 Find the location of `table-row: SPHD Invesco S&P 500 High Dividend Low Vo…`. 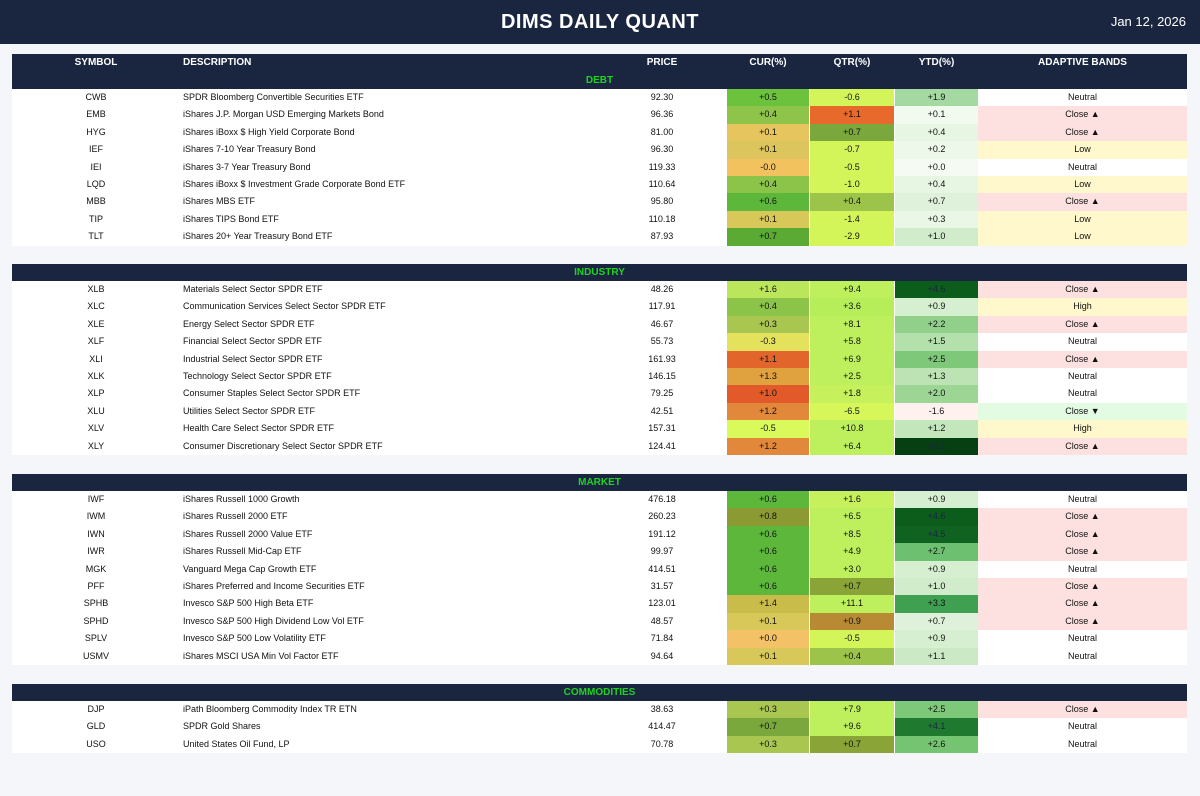

table-row: SPHD Invesco S&P 500 High Dividend Low Vo… is located at coordinates (599, 621).